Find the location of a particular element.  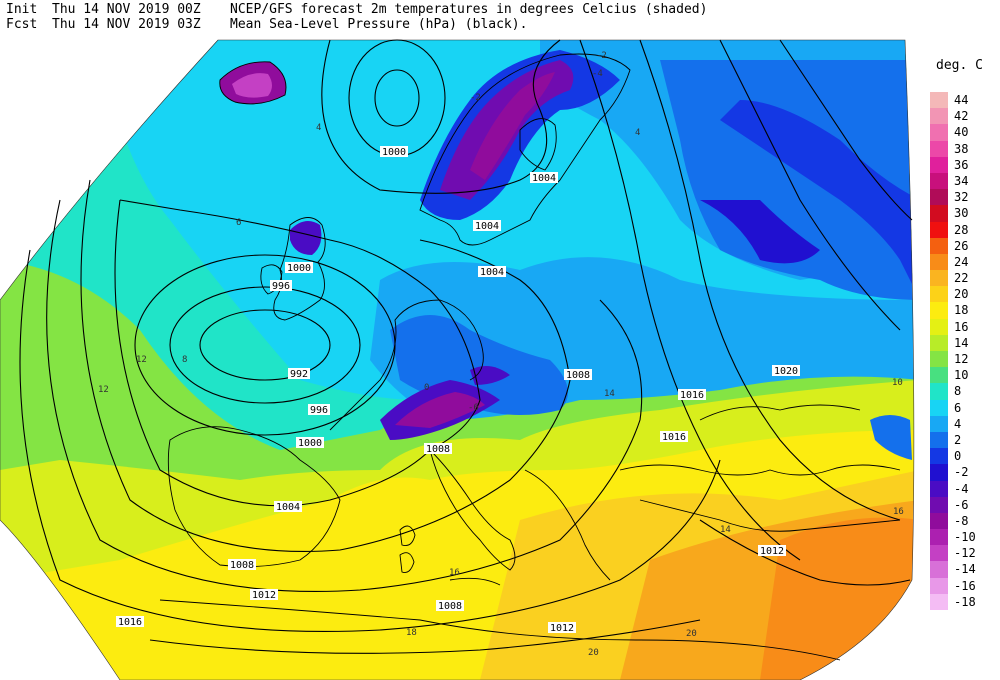

legend-entry: 20 is located at coordinates (965, 294).